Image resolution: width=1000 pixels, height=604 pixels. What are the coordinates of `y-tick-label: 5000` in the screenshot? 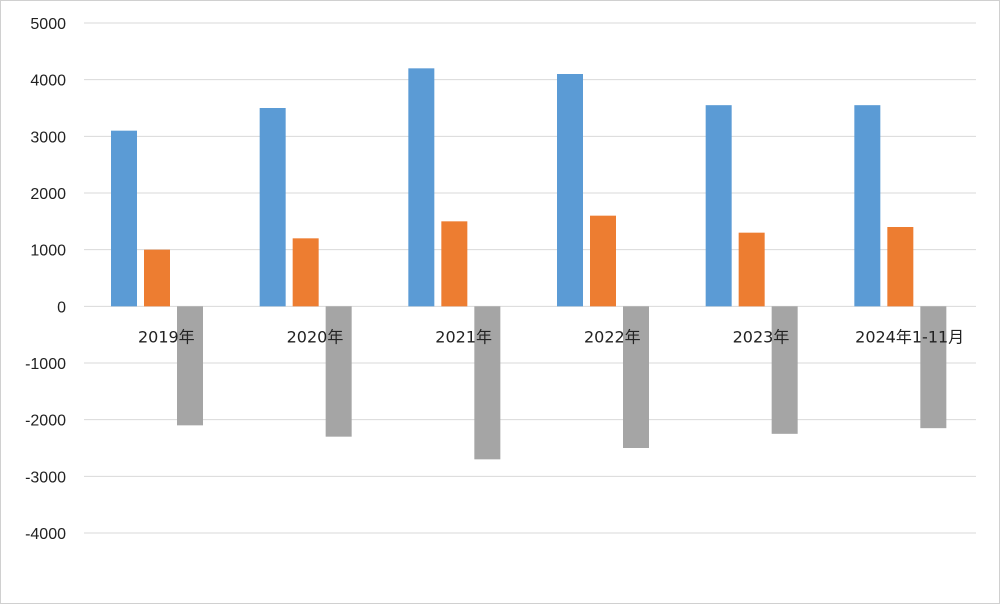 It's located at (48, 24).